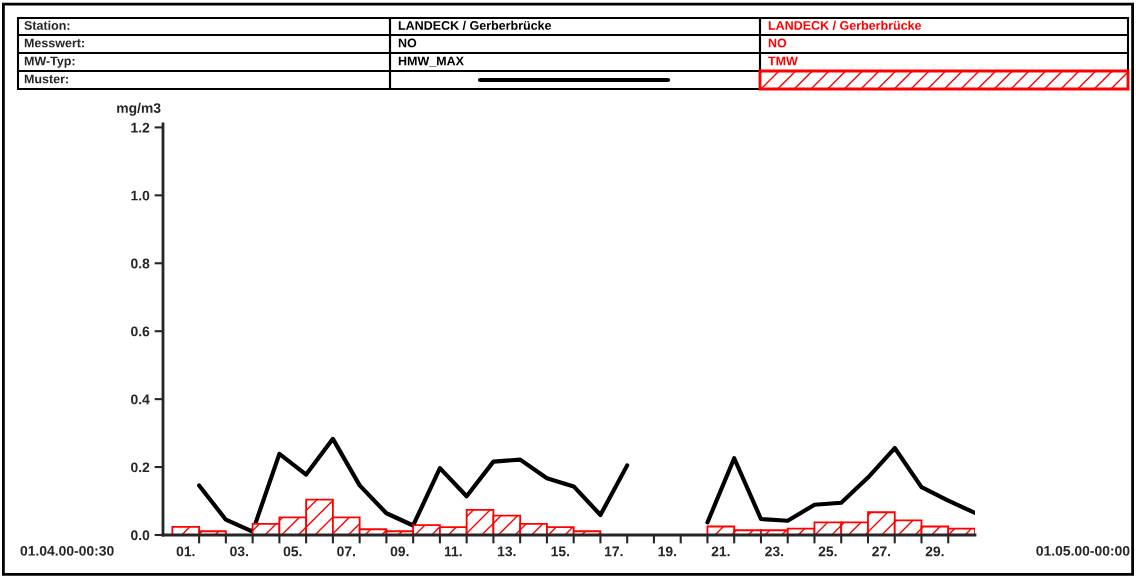 Image resolution: width=1136 pixels, height=576 pixels. I want to click on y-tick-label: 1.2, so click(140, 127).